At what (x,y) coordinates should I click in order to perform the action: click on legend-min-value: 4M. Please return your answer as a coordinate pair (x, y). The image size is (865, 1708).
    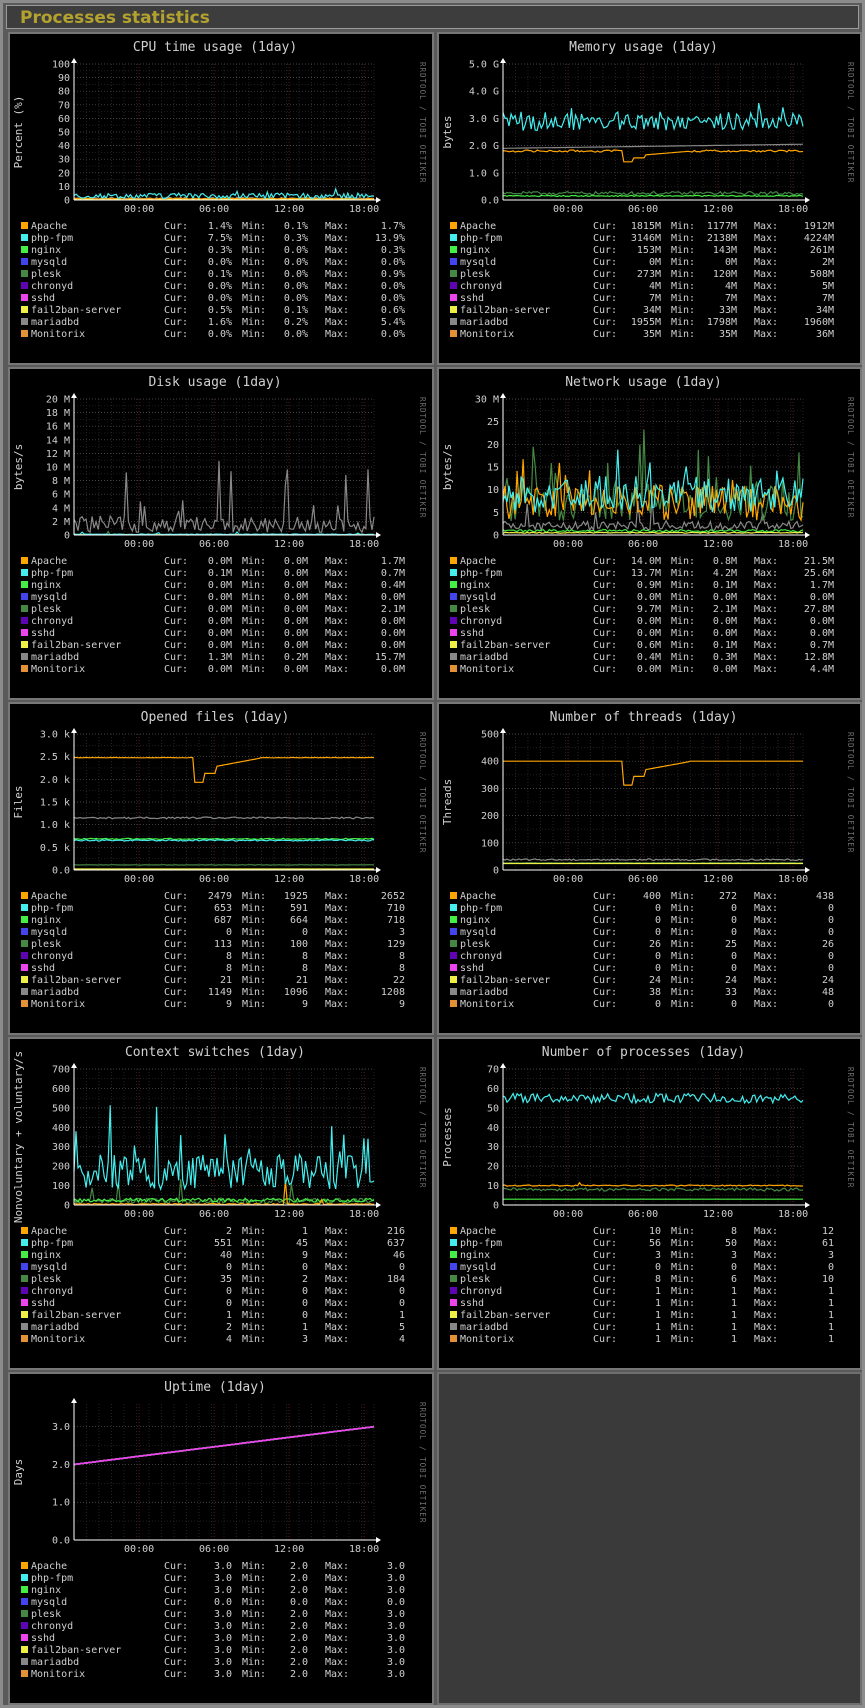
    Looking at the image, I should click on (731, 286).